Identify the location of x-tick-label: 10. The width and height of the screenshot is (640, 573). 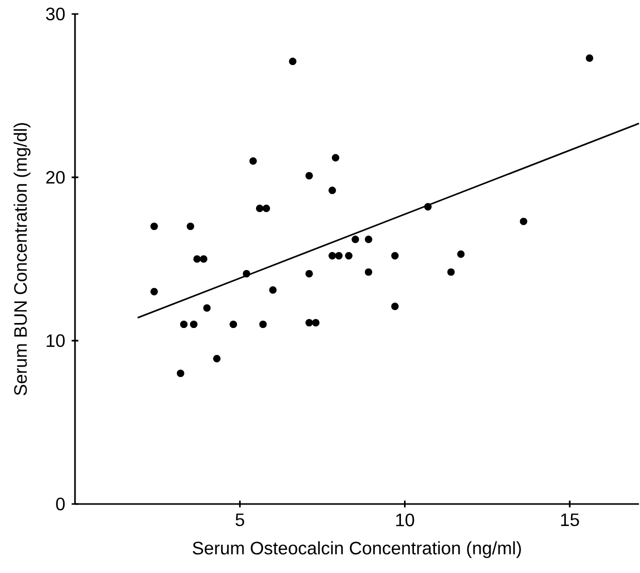
(405, 520).